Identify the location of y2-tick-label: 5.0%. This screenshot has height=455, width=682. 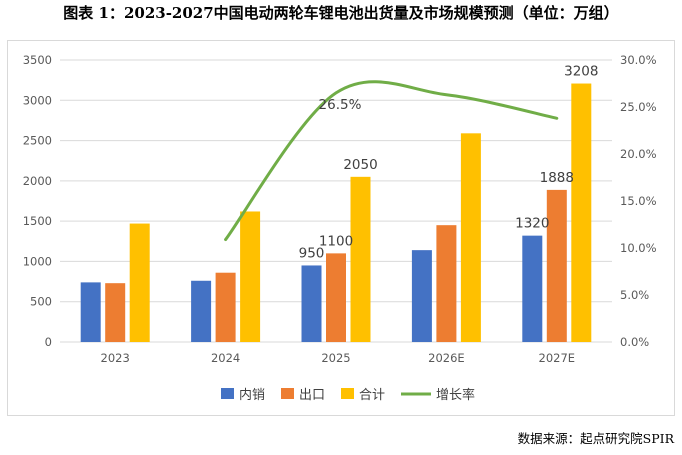
(634, 295).